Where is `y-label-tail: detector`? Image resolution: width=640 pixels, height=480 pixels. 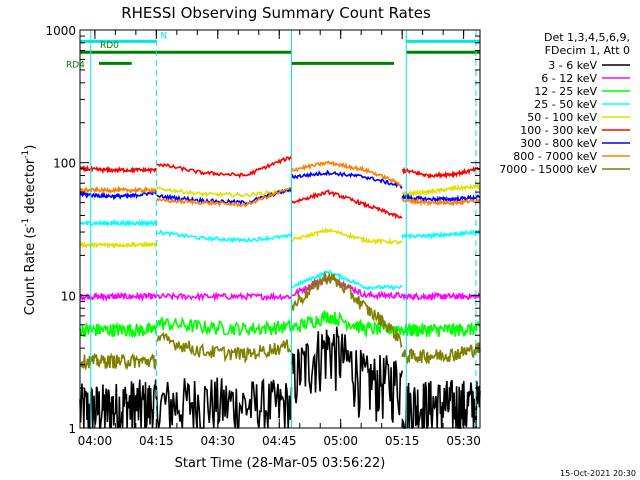
y-label-tail: detector is located at coordinates (30, 188).